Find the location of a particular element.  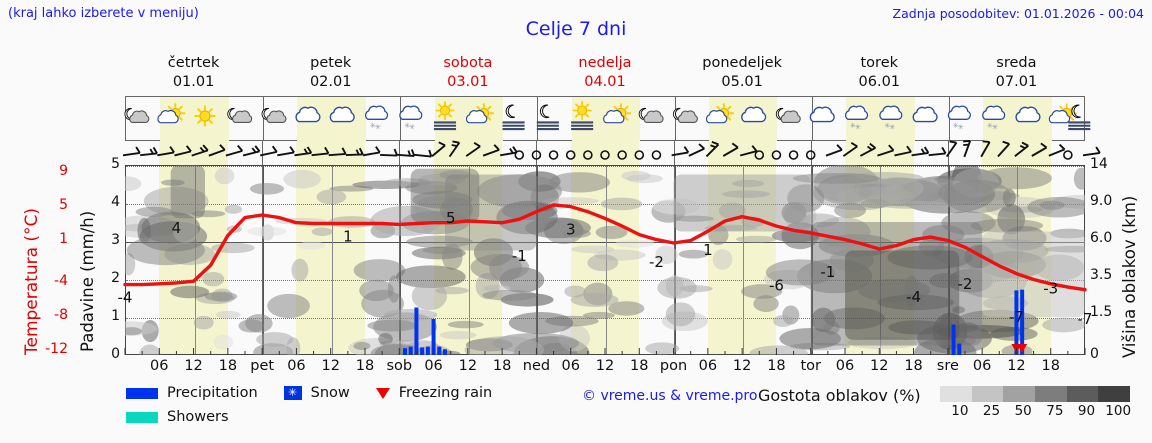

hour-label: pet is located at coordinates (262, 366).